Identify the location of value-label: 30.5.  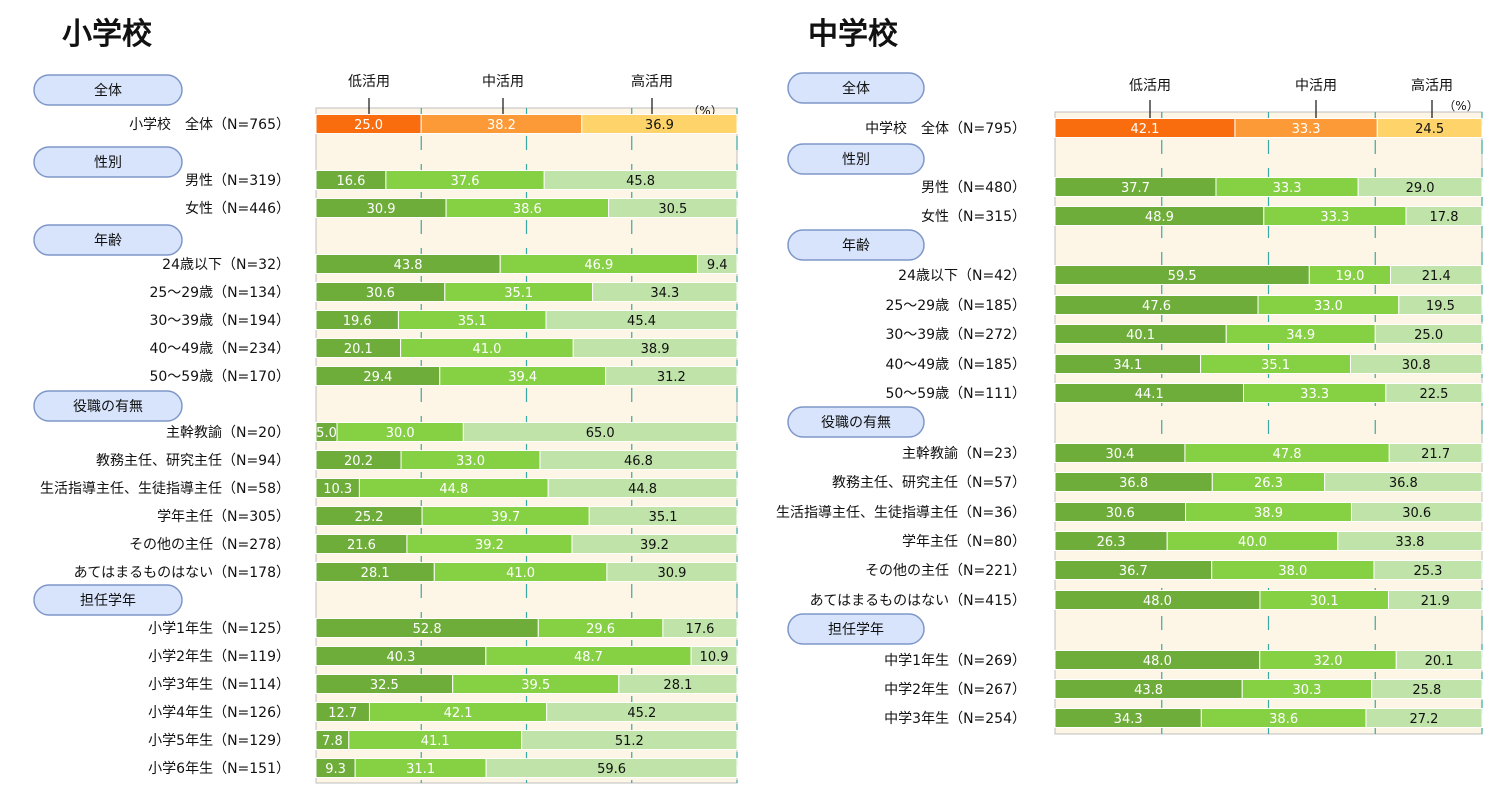
(672, 209).